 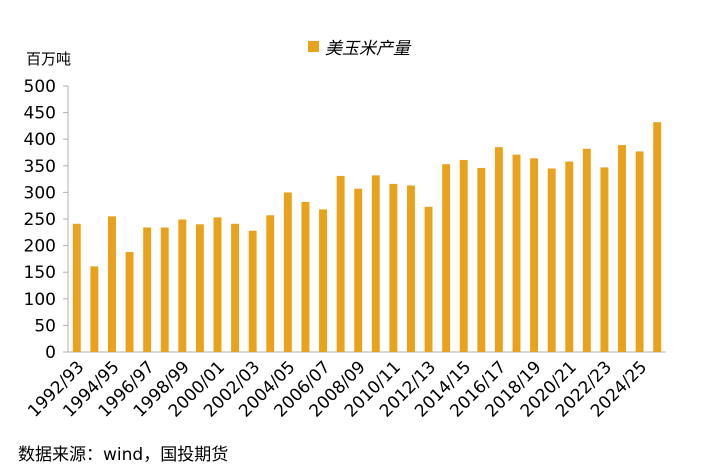 I want to click on source-note: 数据来源：wind，国投期货, so click(x=123, y=455).